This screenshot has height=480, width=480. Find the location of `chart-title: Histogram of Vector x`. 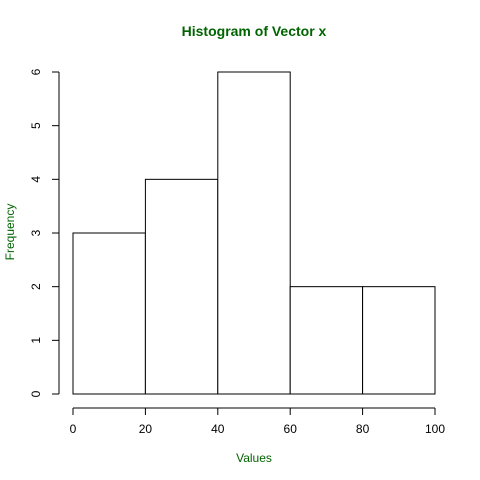

chart-title: Histogram of Vector x is located at coordinates (254, 31).